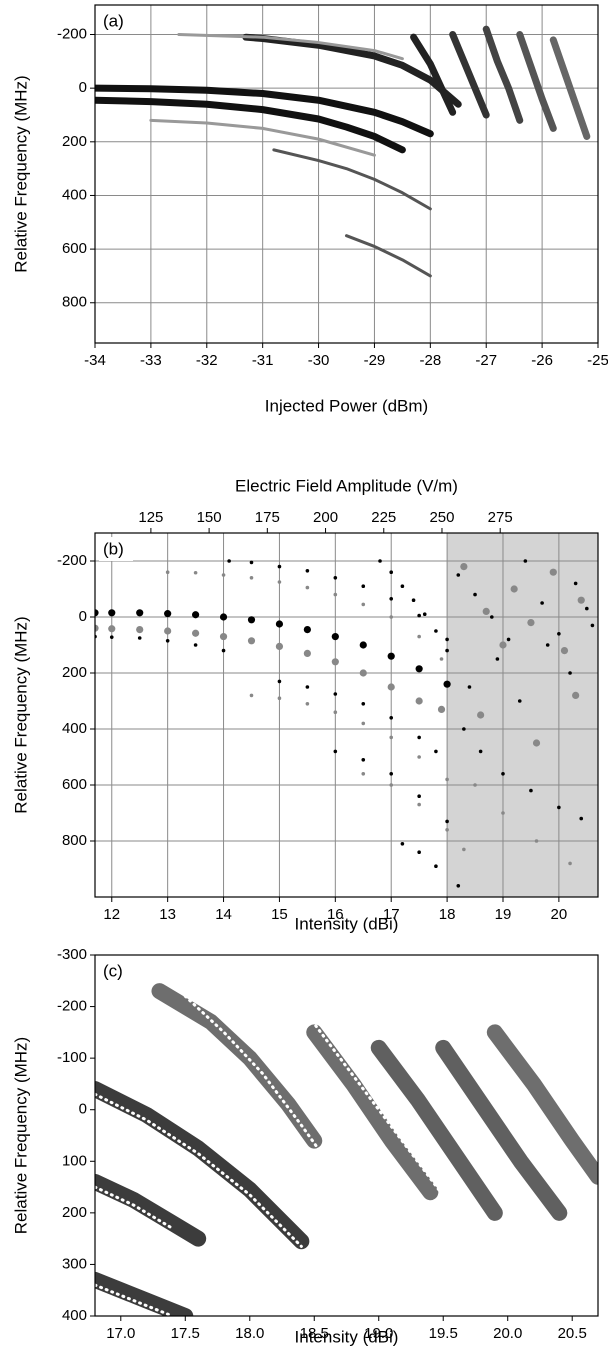 This screenshot has width=608, height=1350. I want to click on panel-label: (a), so click(113, 20).